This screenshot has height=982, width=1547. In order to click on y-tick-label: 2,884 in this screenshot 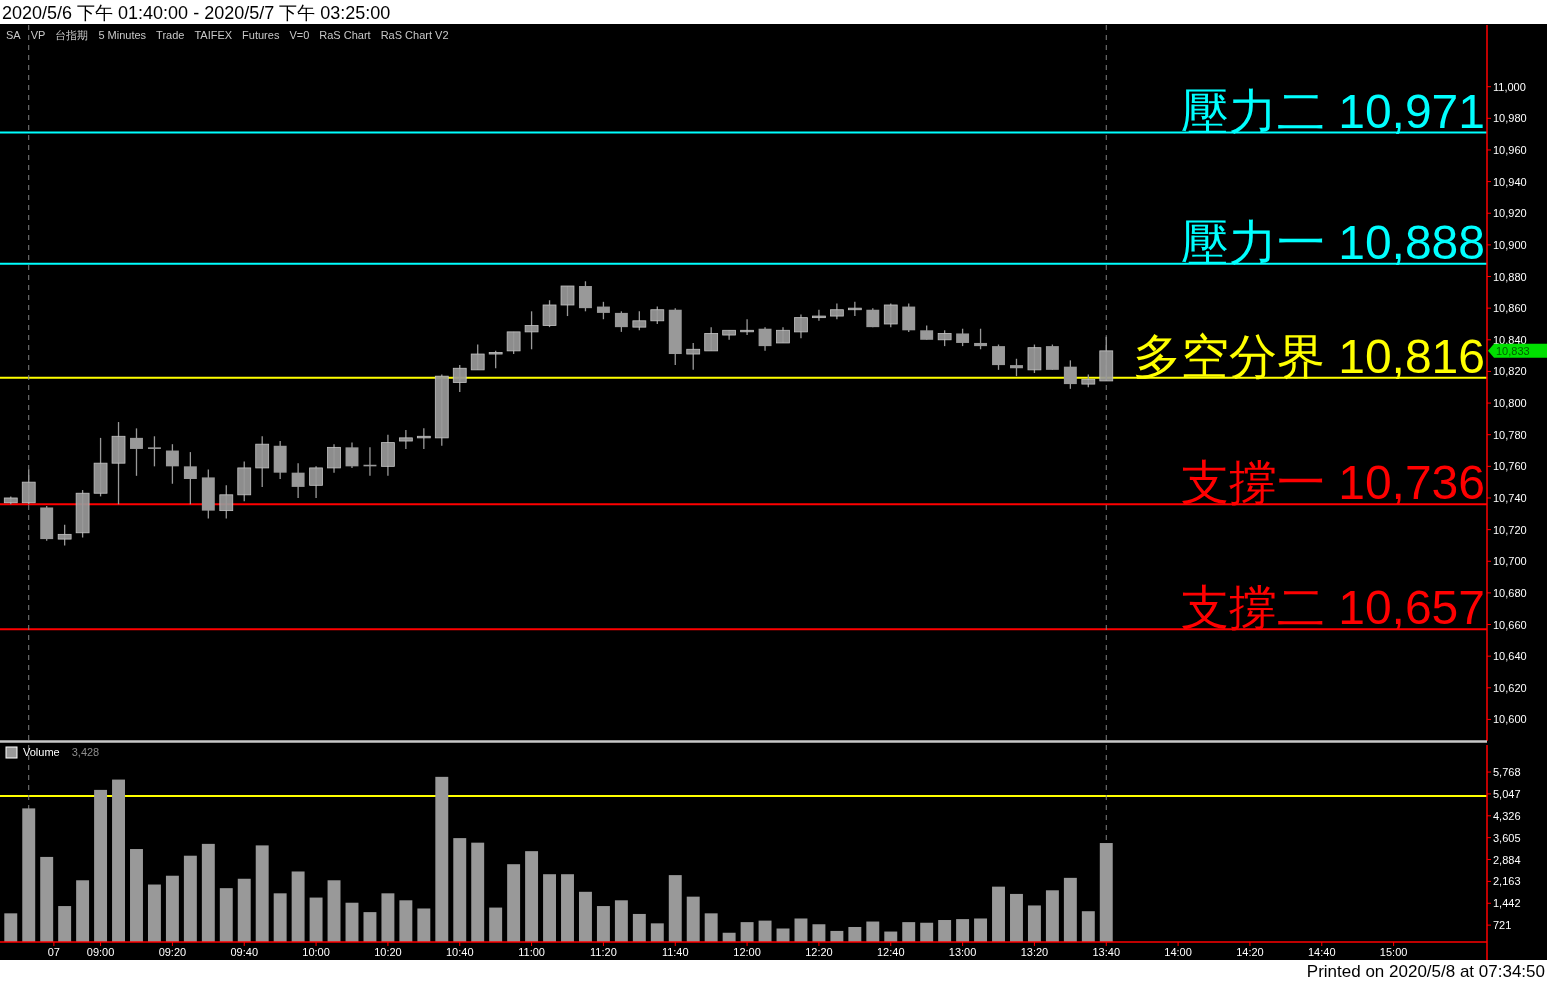, I will do `click(1507, 859)`.